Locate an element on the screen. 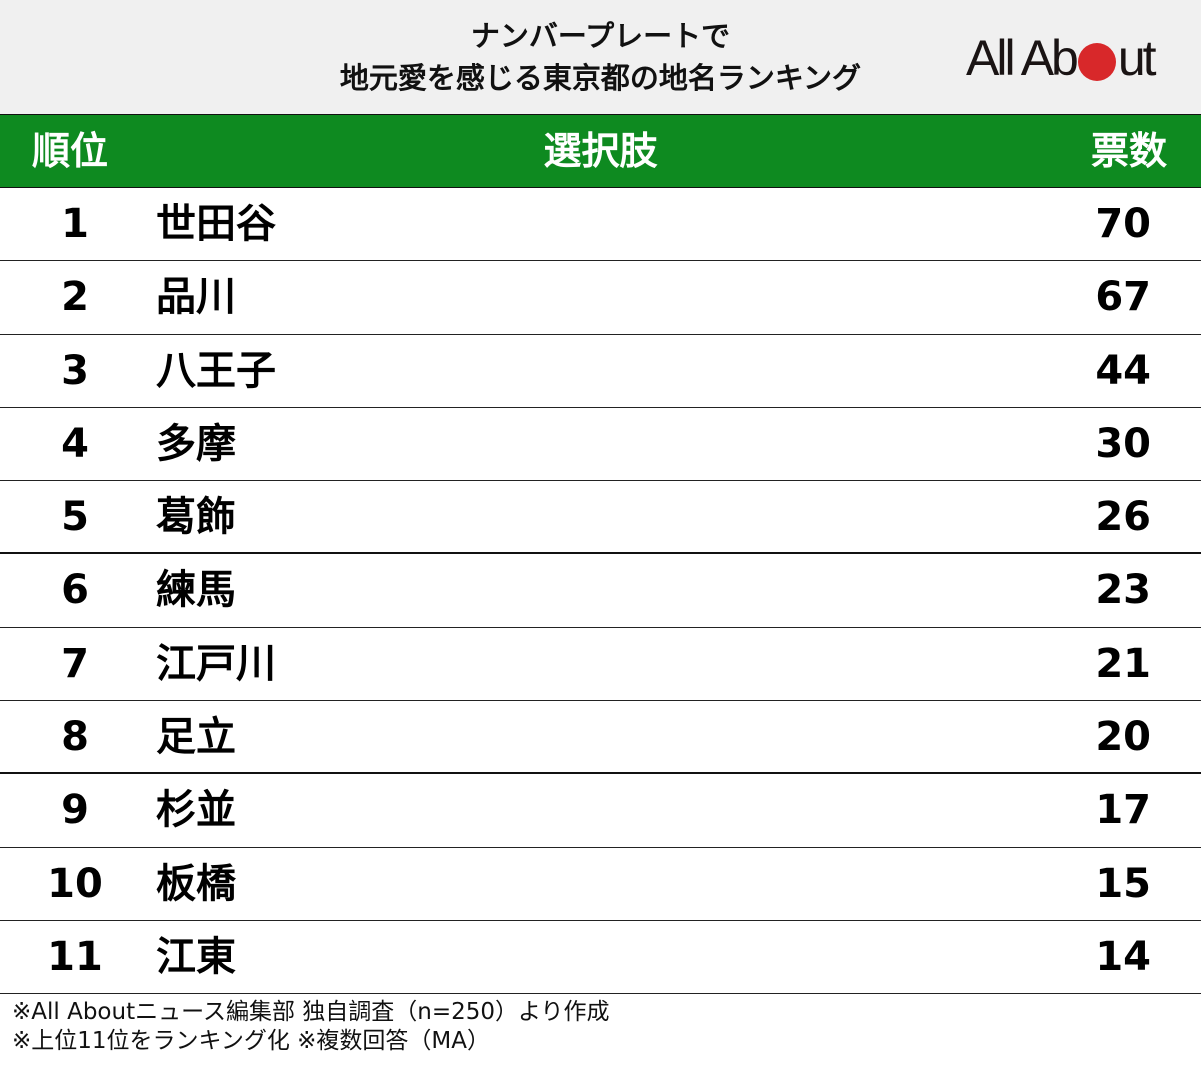  votes-cell: 30 is located at coordinates (1123, 443).